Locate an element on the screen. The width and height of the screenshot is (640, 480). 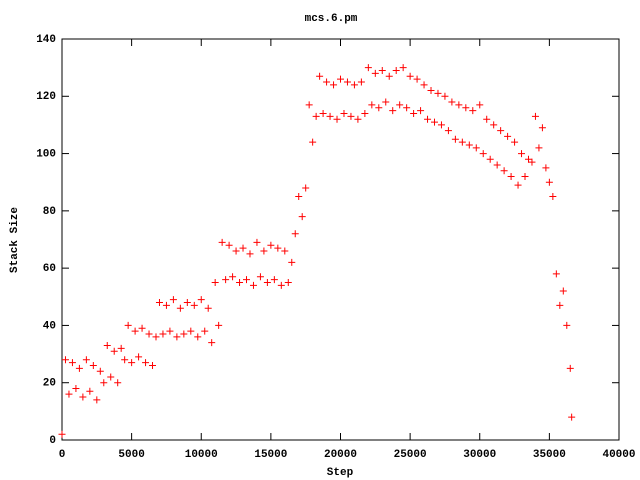
x-axis-label: Step is located at coordinates (340, 473).